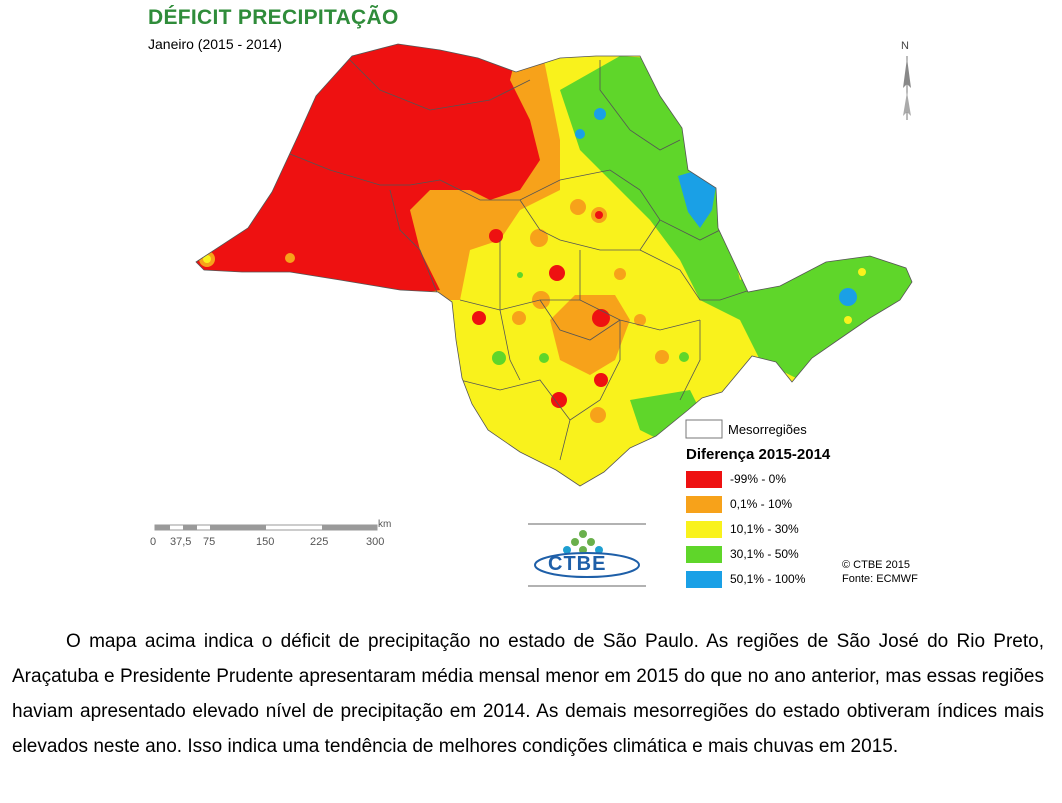 Image resolution: width=1062 pixels, height=803 pixels. I want to click on scale-tick: 300, so click(375, 542).